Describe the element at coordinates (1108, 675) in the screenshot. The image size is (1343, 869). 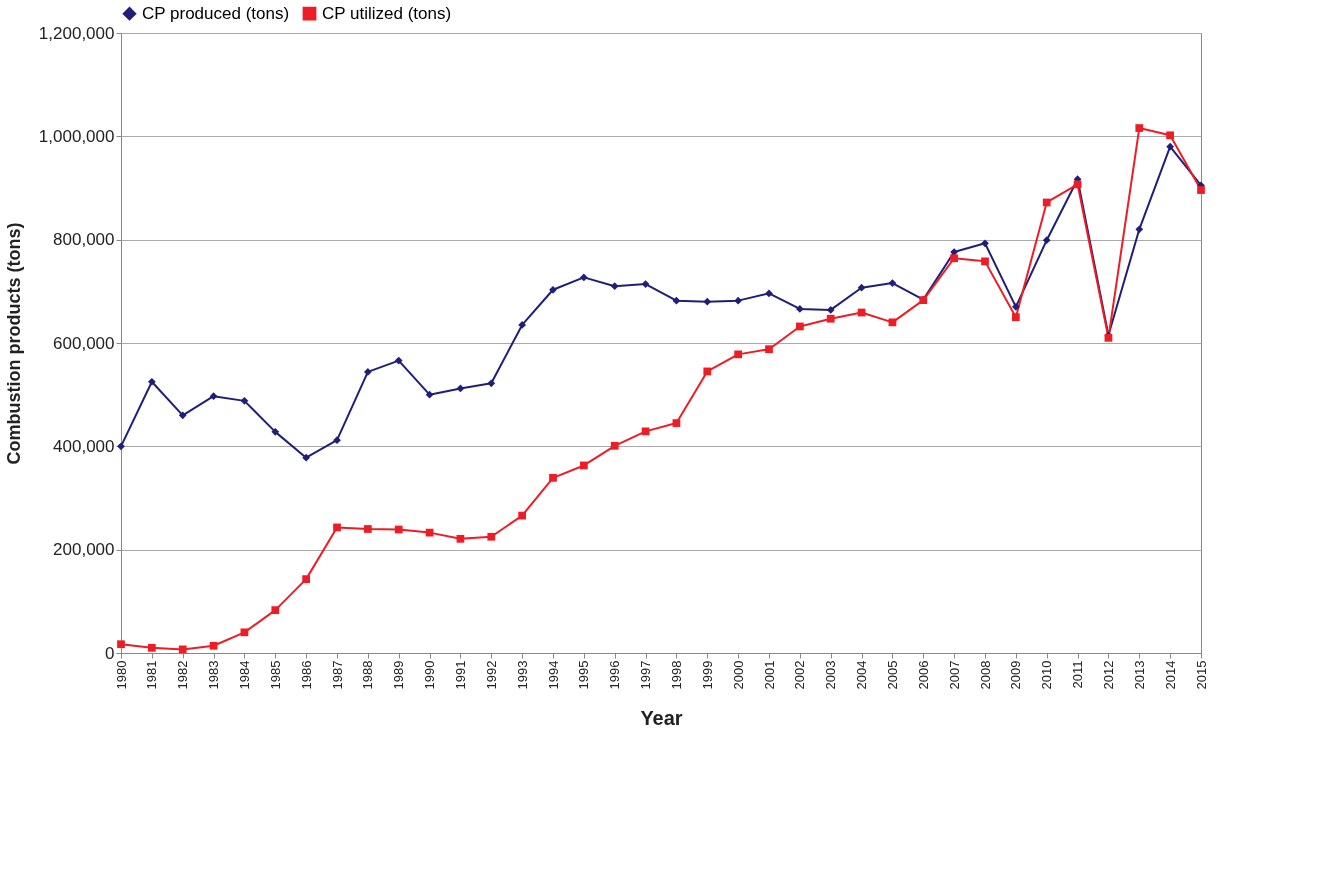
I see `x-tick-label: 2012` at that location.